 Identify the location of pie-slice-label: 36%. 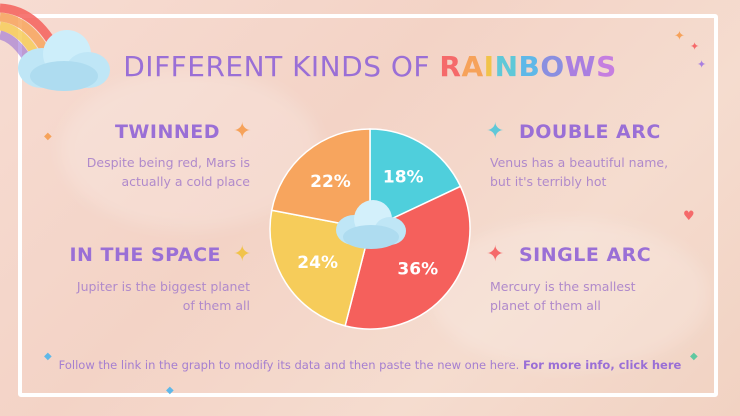
(417, 270).